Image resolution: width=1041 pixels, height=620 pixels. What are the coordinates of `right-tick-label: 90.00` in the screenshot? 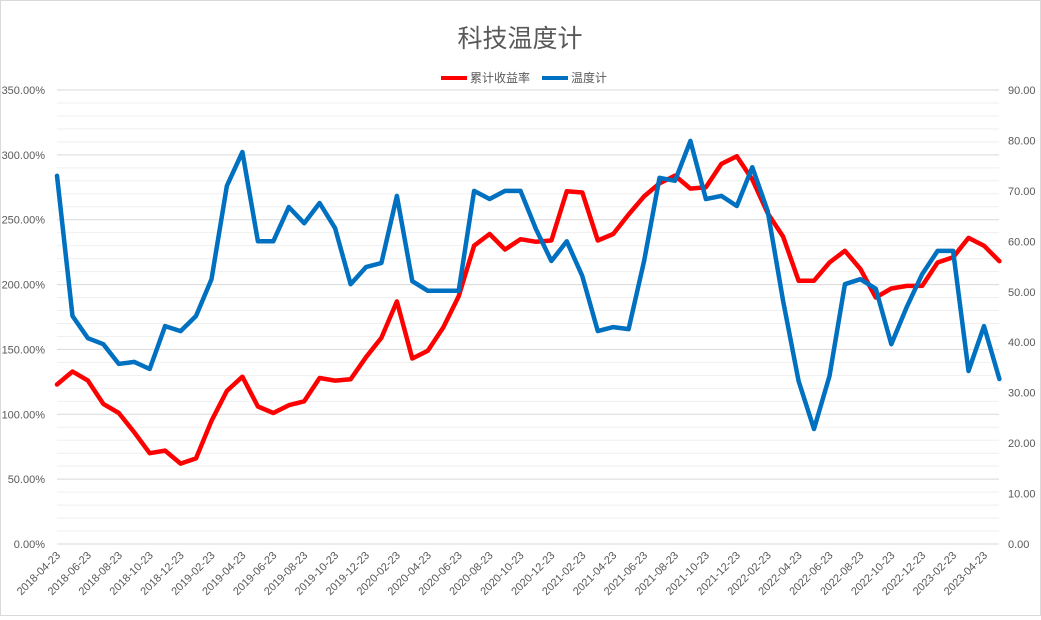 It's located at (1022, 91).